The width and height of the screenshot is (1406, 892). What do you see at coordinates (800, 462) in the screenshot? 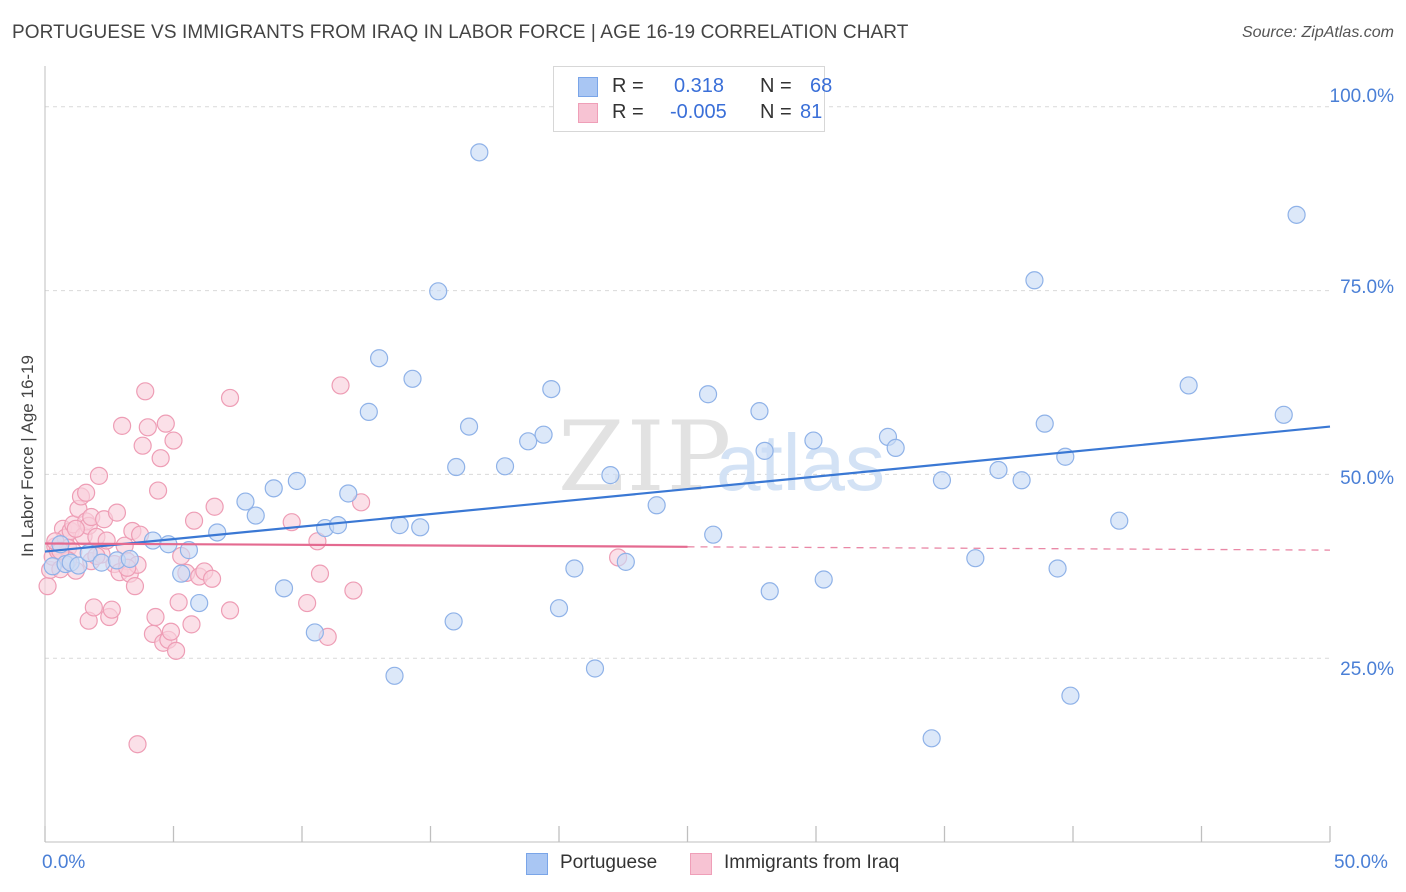
I see `watermark-atlas: atlas` at bounding box center [800, 462].